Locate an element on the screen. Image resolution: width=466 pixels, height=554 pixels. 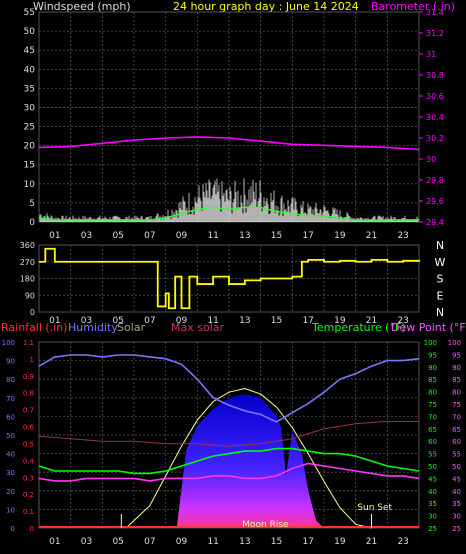
wind-panel-x-tick: 19 is located at coordinates (340, 236).